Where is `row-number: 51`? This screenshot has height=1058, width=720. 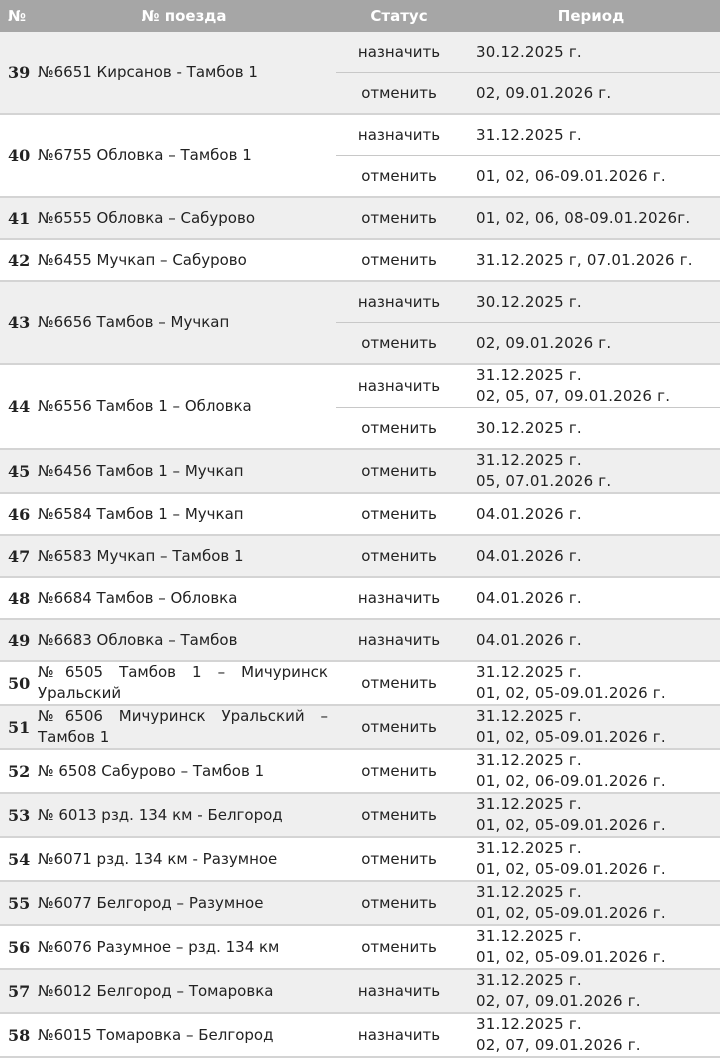 row-number: 51 is located at coordinates (16, 727).